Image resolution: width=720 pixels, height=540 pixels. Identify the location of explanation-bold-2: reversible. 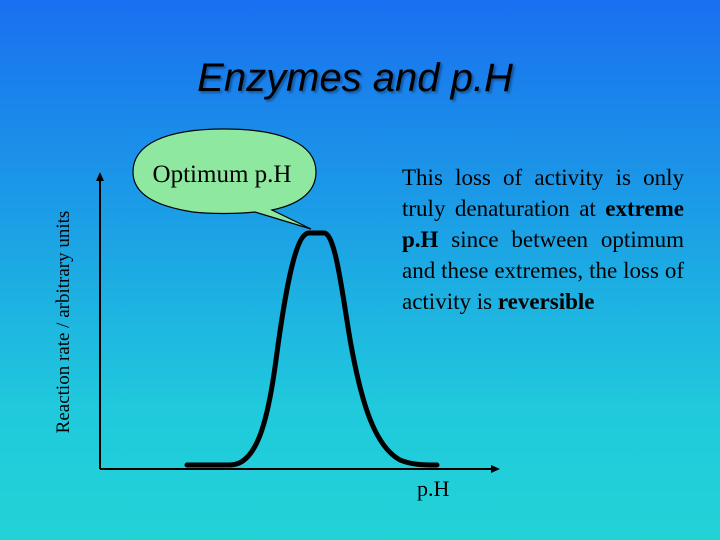
(546, 301).